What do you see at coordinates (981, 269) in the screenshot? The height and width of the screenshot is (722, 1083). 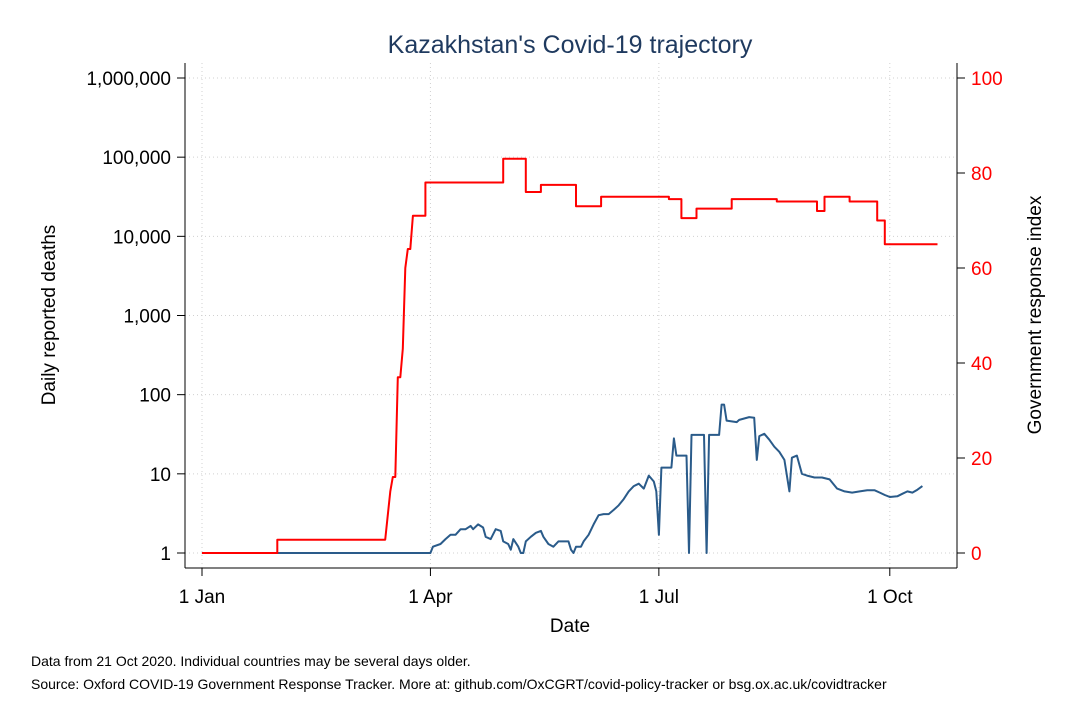 I see `right-tick-label: 60` at bounding box center [981, 269].